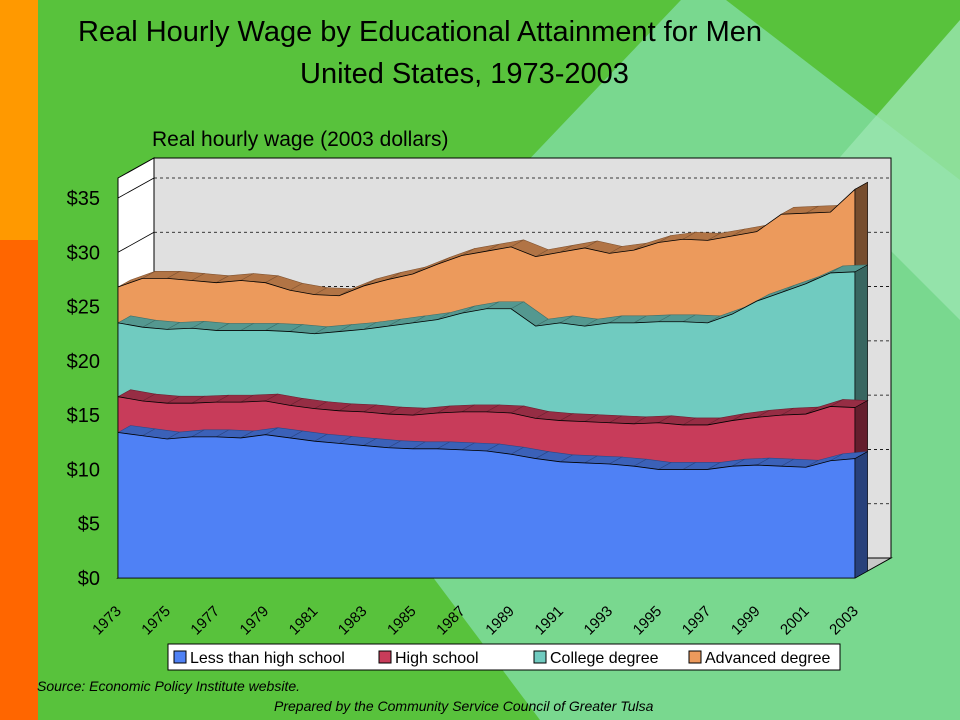  I want to click on y-tick-label: $10, so click(83, 470).